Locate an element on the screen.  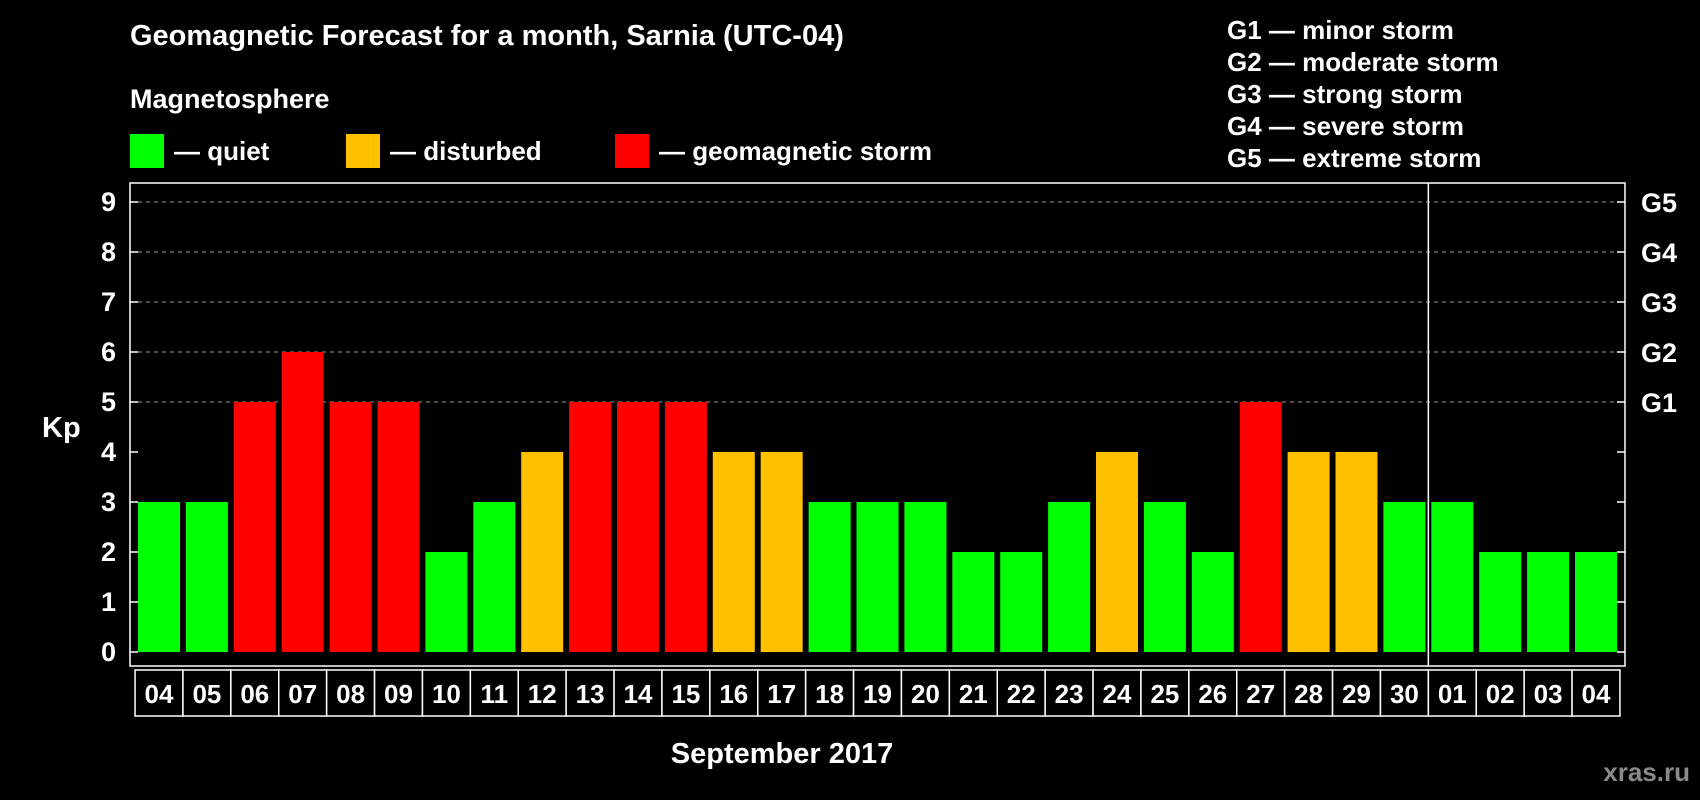
x-tick-label-18: 21 is located at coordinates (973, 694).